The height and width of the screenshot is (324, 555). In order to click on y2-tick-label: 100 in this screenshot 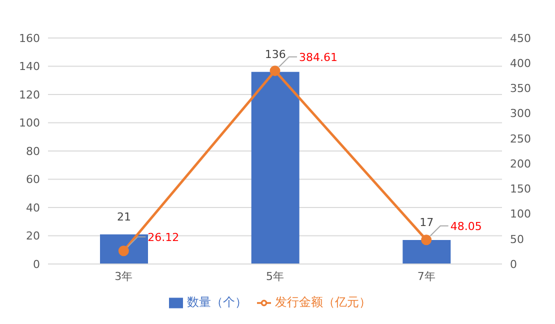, I will do `click(520, 214)`.